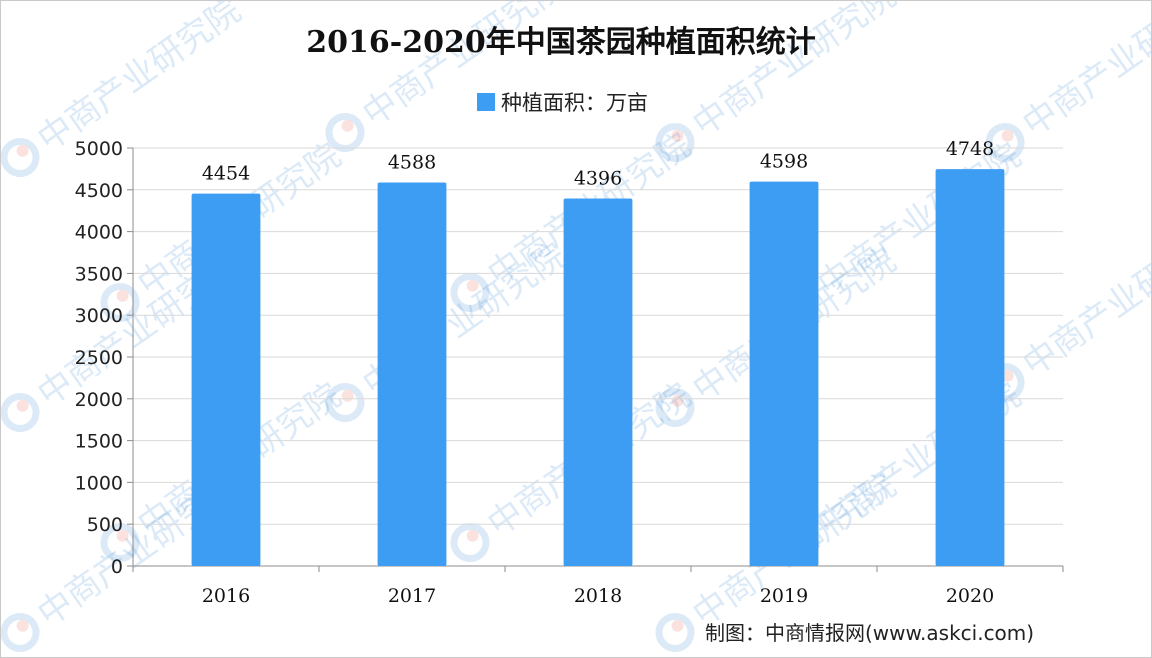 The image size is (1152, 658). I want to click on y-tick-label: 1500, so click(99, 442).